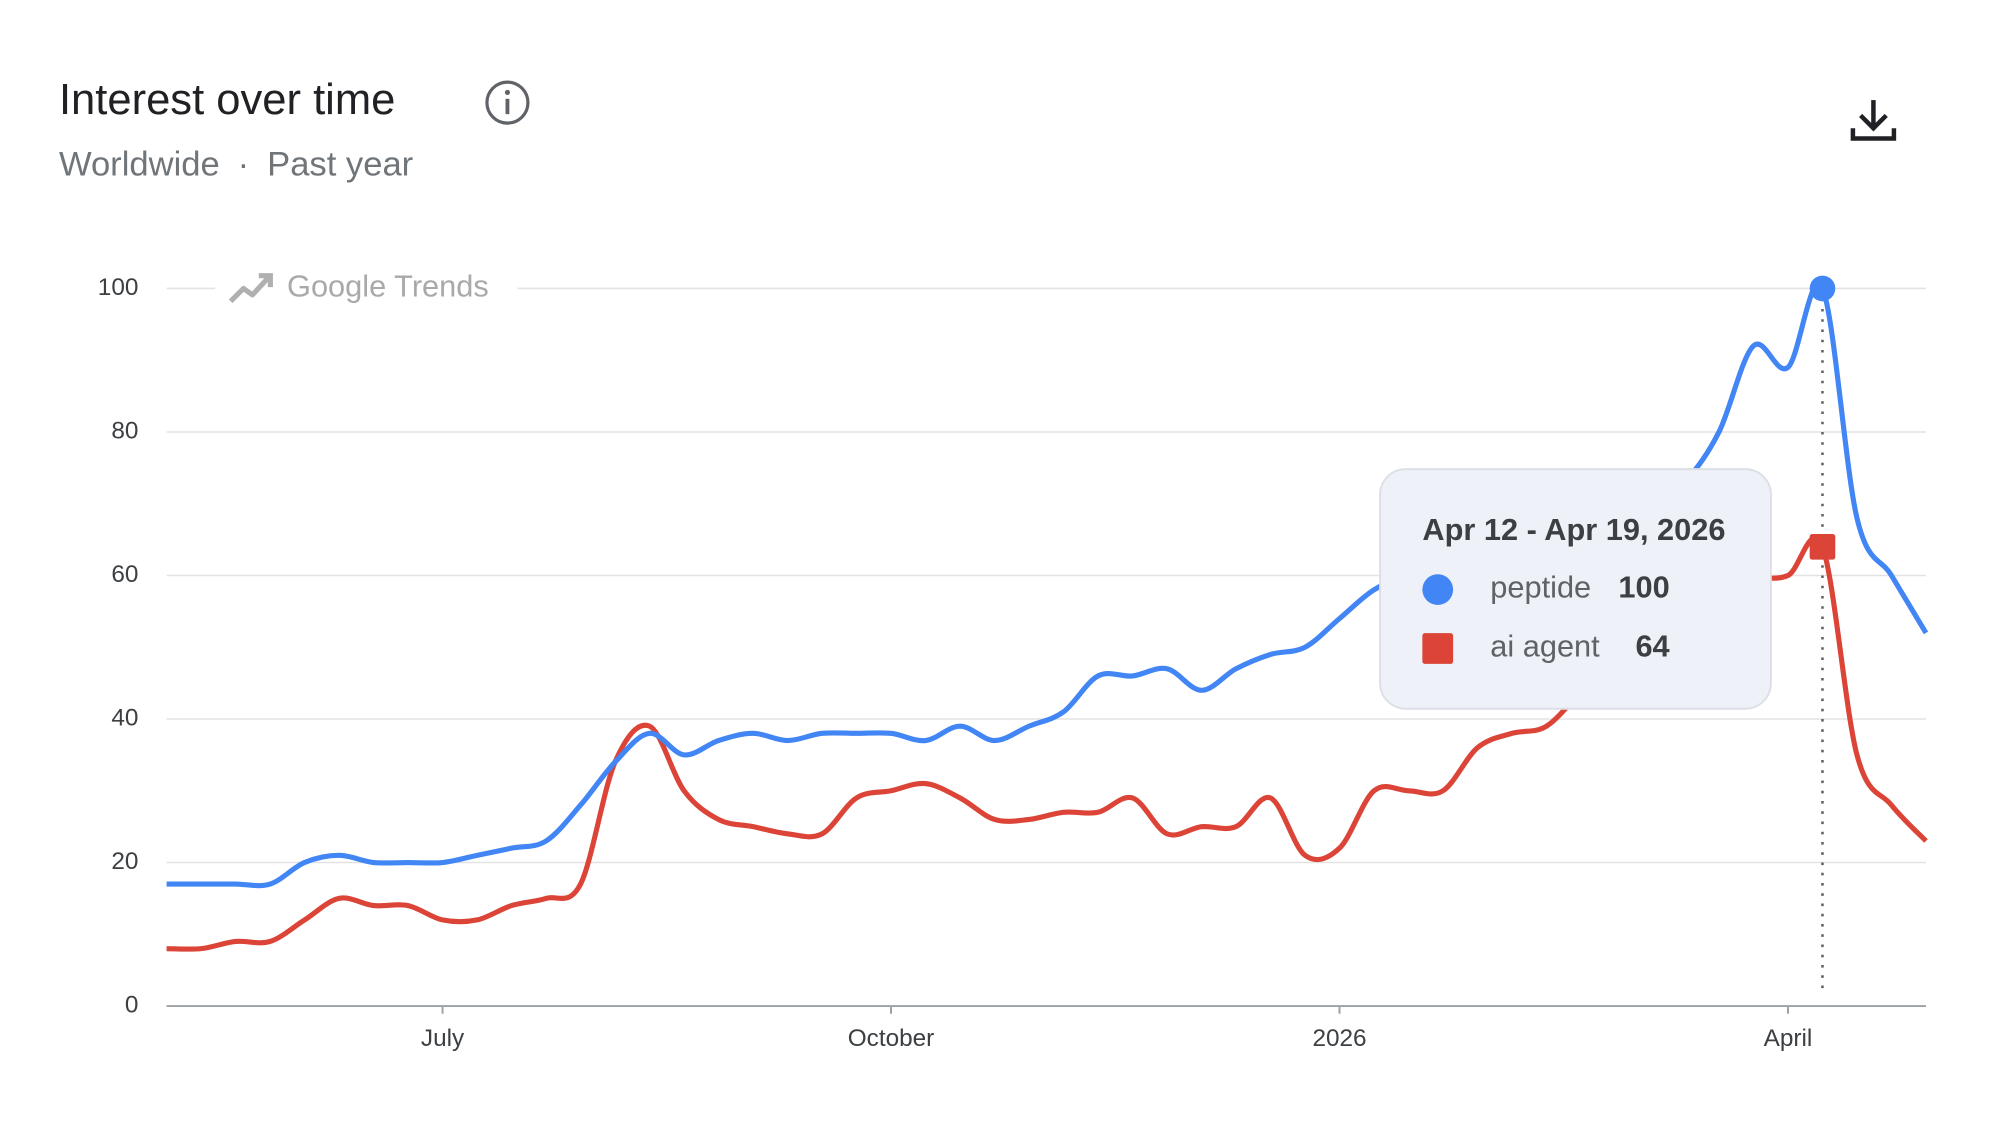 Image resolution: width=1999 pixels, height=1142 pixels. What do you see at coordinates (249, 289) in the screenshot?
I see `watermark-icon` at bounding box center [249, 289].